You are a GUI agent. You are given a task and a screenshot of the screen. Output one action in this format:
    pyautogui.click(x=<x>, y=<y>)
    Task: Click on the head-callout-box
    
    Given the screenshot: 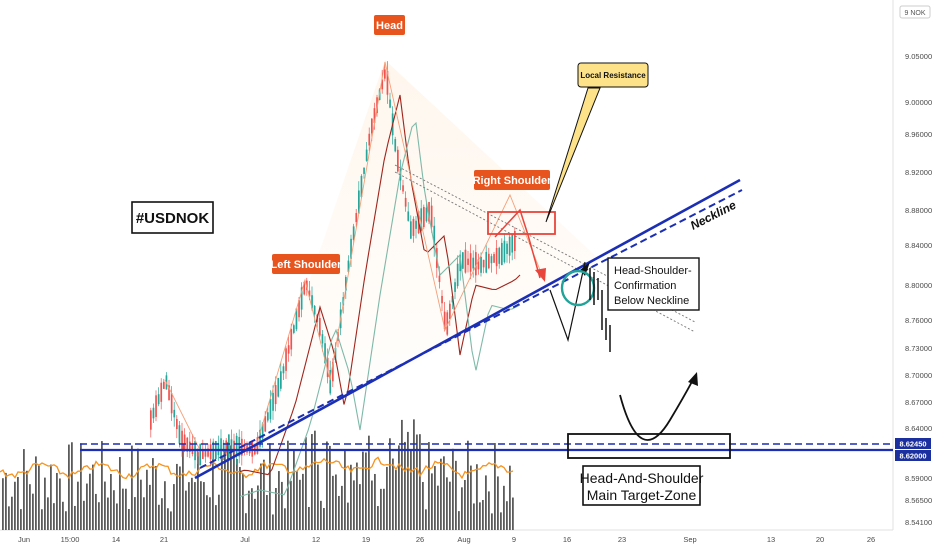 What is the action you would take?
    pyautogui.click(x=389, y=25)
    